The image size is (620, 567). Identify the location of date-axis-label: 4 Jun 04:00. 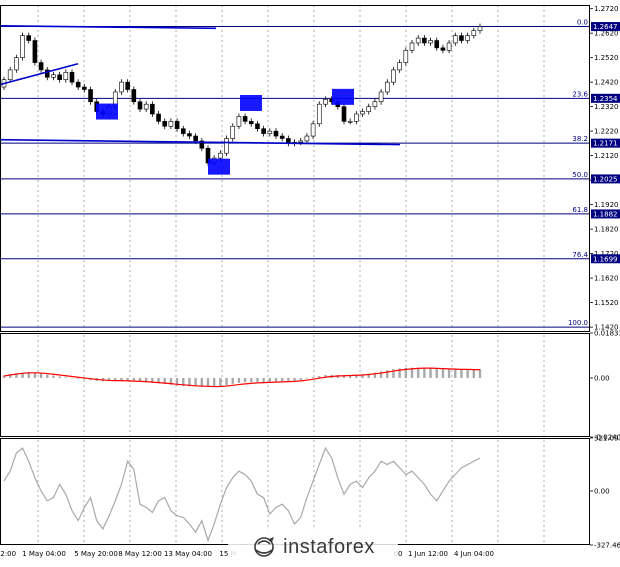
(474, 554).